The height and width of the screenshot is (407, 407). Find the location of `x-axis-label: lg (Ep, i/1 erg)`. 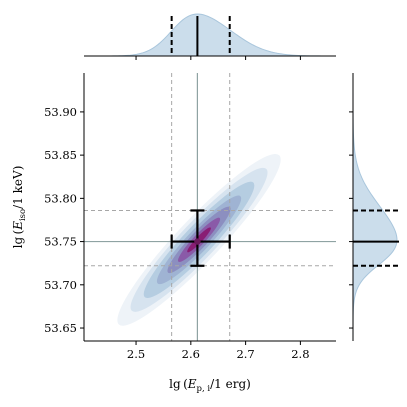

x-axis-label: lg (Ep, i/1 erg) is located at coordinates (210, 385).